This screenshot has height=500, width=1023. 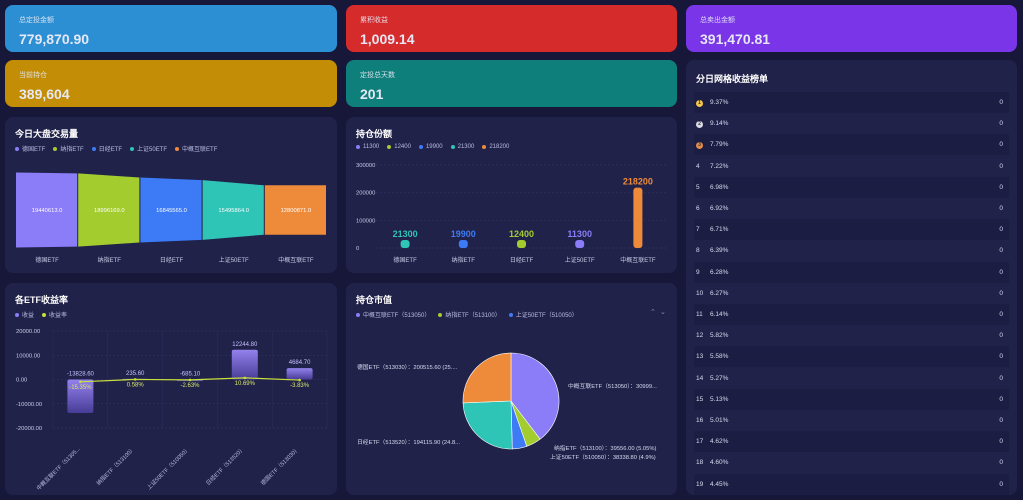 What do you see at coordinates (851, 124) in the screenshot?
I see `ranking-row: 2 9.14% 0` at bounding box center [851, 124].